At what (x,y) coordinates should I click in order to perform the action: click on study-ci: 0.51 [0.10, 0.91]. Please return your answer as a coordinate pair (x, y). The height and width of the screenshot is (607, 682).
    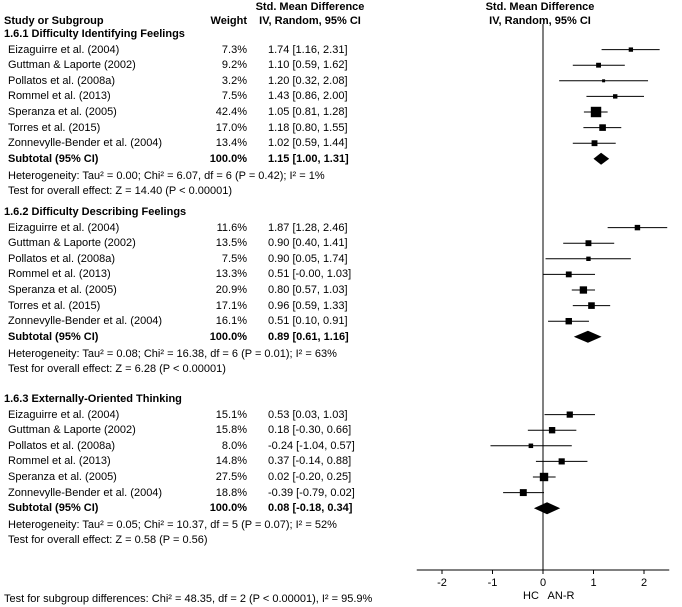
    Looking at the image, I should click on (308, 321).